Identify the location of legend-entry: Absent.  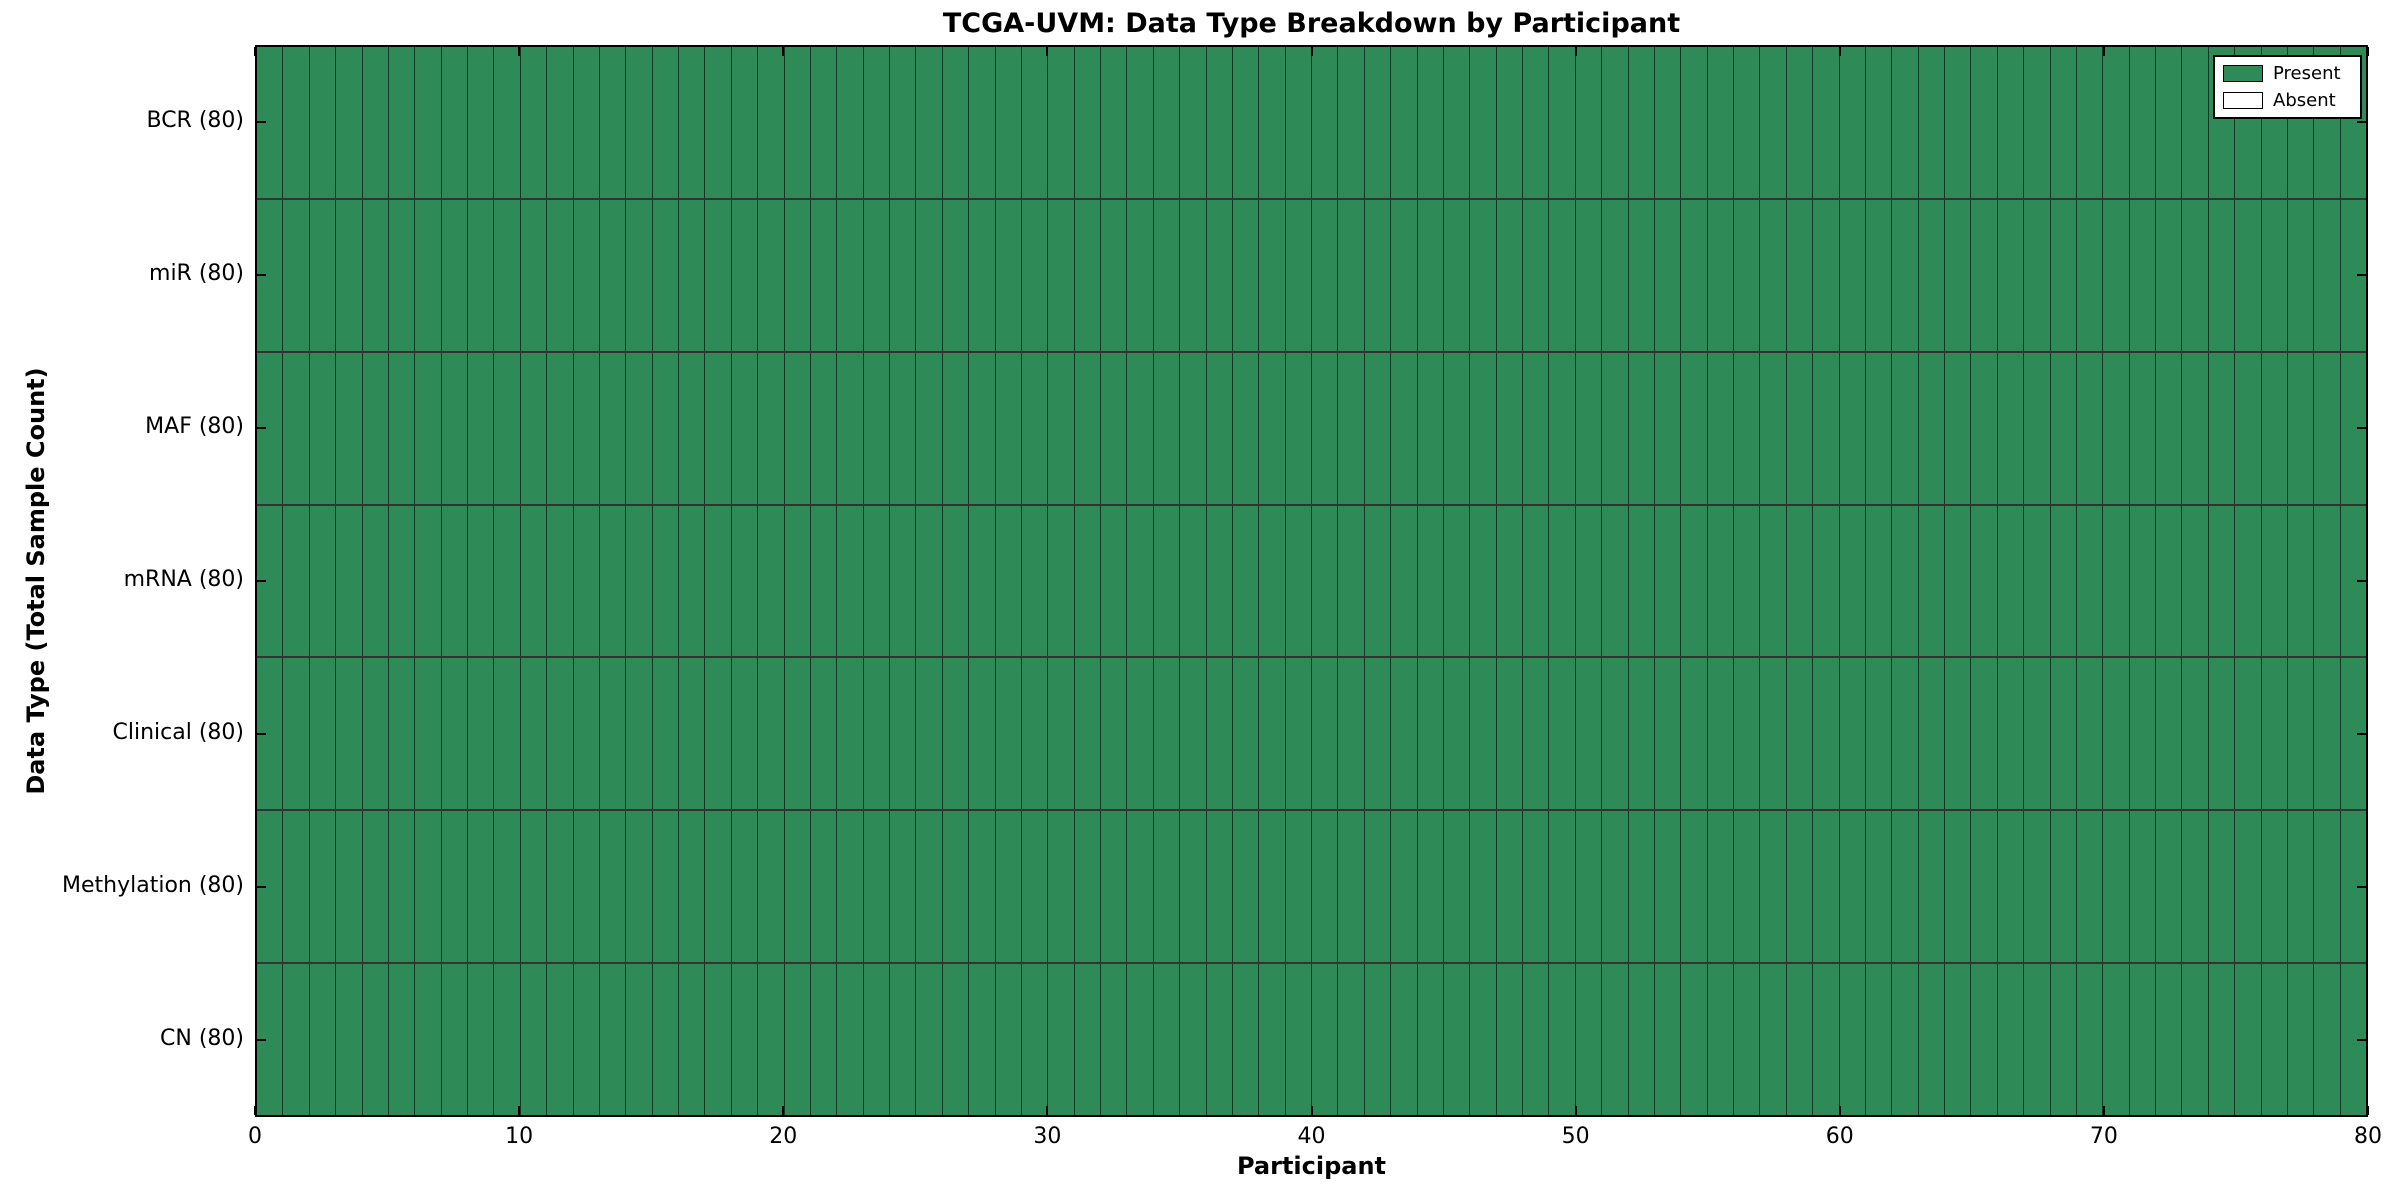
(2287, 100).